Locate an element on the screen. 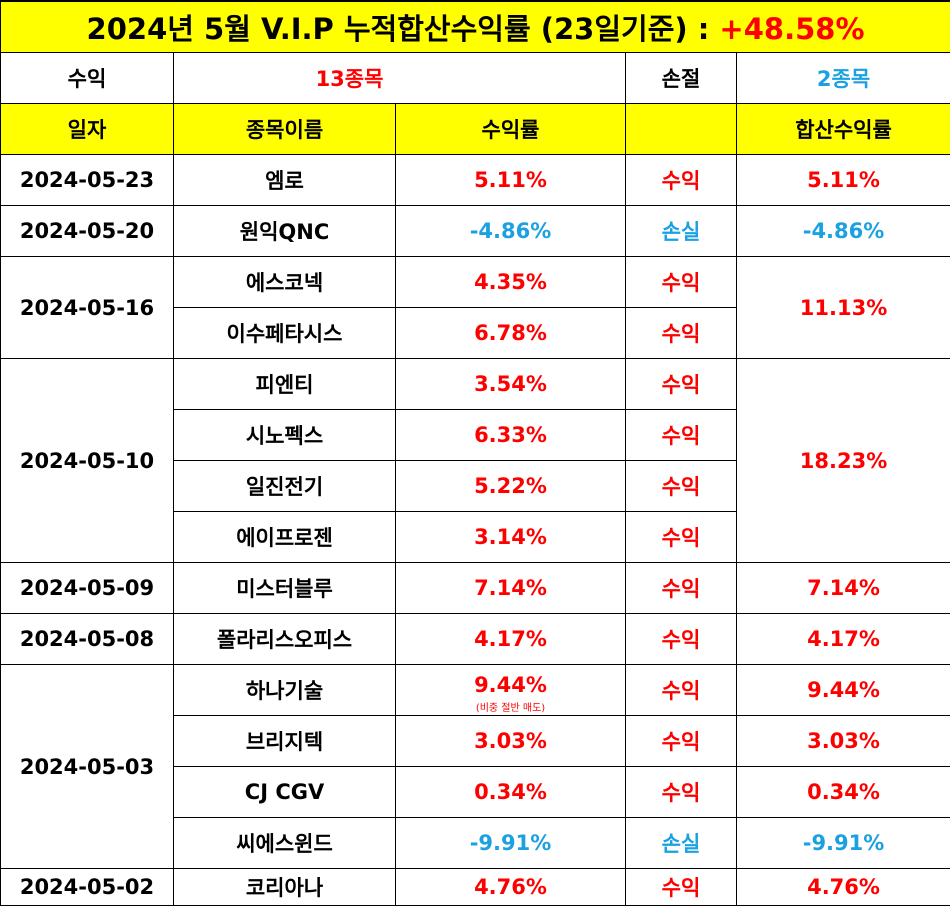 The width and height of the screenshot is (950, 906). row-stock-name: 씨에스윈드 is located at coordinates (285, 843).